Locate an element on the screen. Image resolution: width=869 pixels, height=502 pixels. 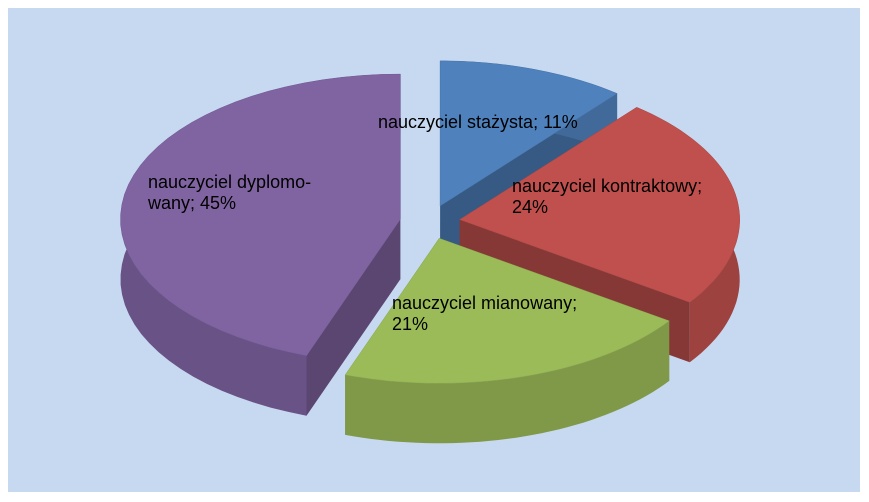
data-label: nauczyciel kontraktowy; 24% is located at coordinates (607, 196).